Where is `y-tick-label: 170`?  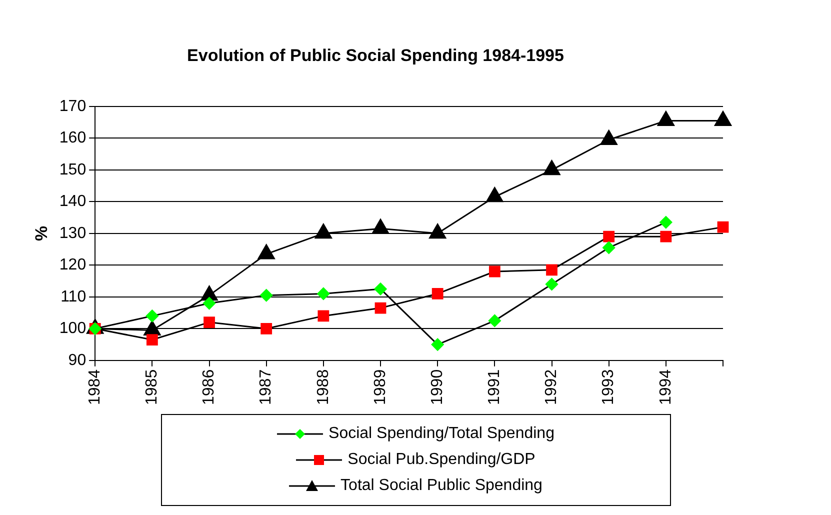 y-tick-label: 170 is located at coordinates (72, 106).